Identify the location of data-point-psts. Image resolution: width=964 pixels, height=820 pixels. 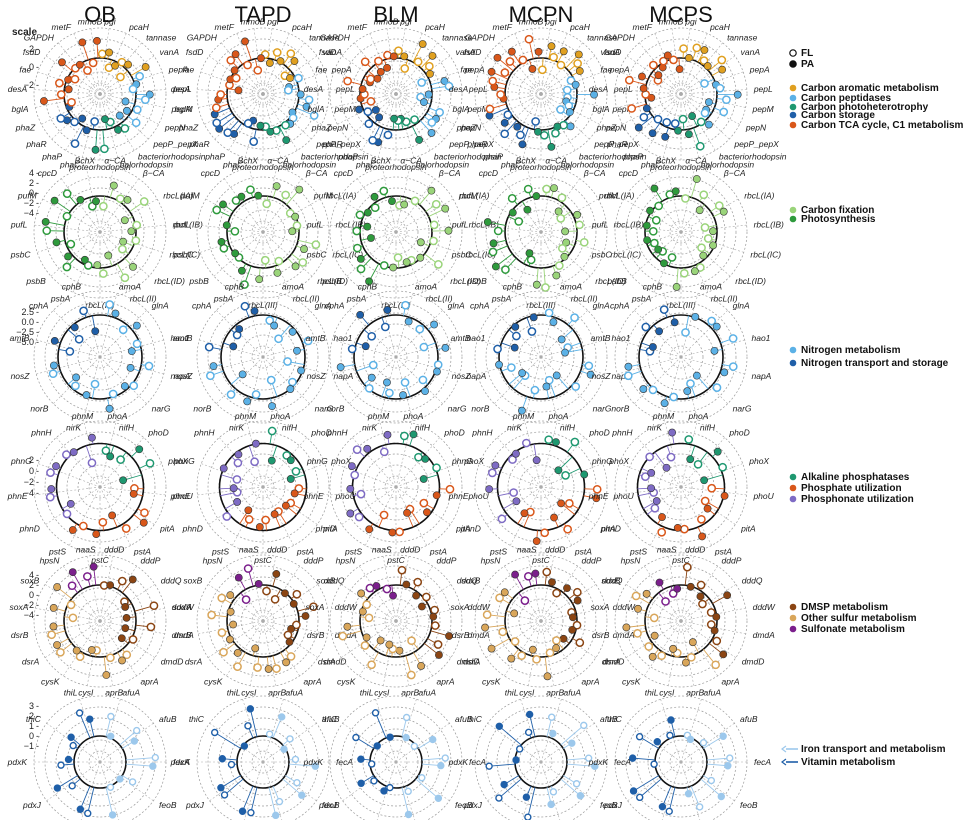
(72, 530).